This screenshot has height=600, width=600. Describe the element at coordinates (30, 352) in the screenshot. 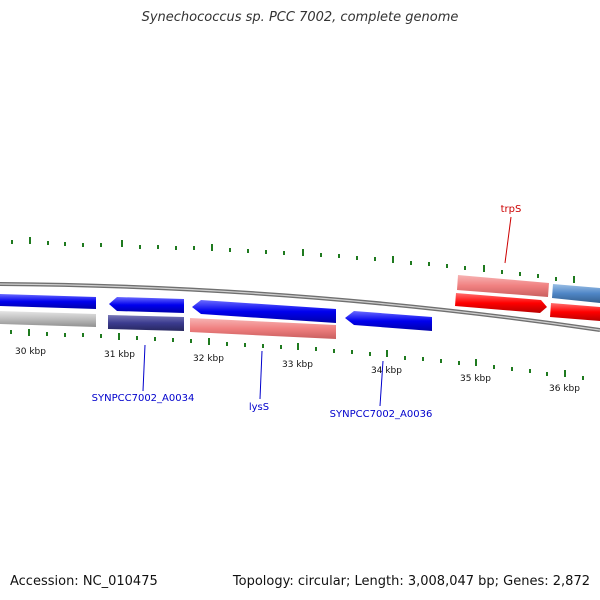

I see `tick-label-30kbp: 30 kbp` at that location.